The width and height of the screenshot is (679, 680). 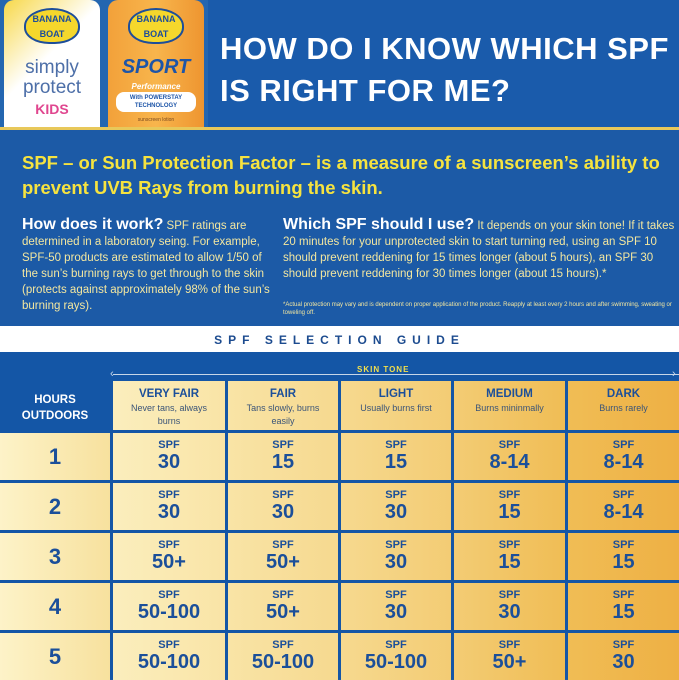 I want to click on column-header: DARK Burns rarely, so click(x=623, y=405).